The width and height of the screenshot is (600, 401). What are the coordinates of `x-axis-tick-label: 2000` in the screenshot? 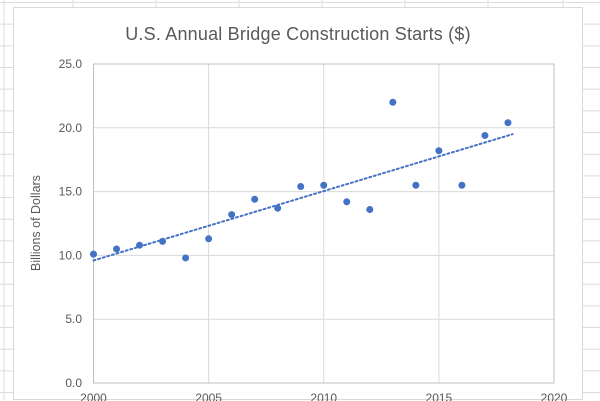 It's located at (93, 396).